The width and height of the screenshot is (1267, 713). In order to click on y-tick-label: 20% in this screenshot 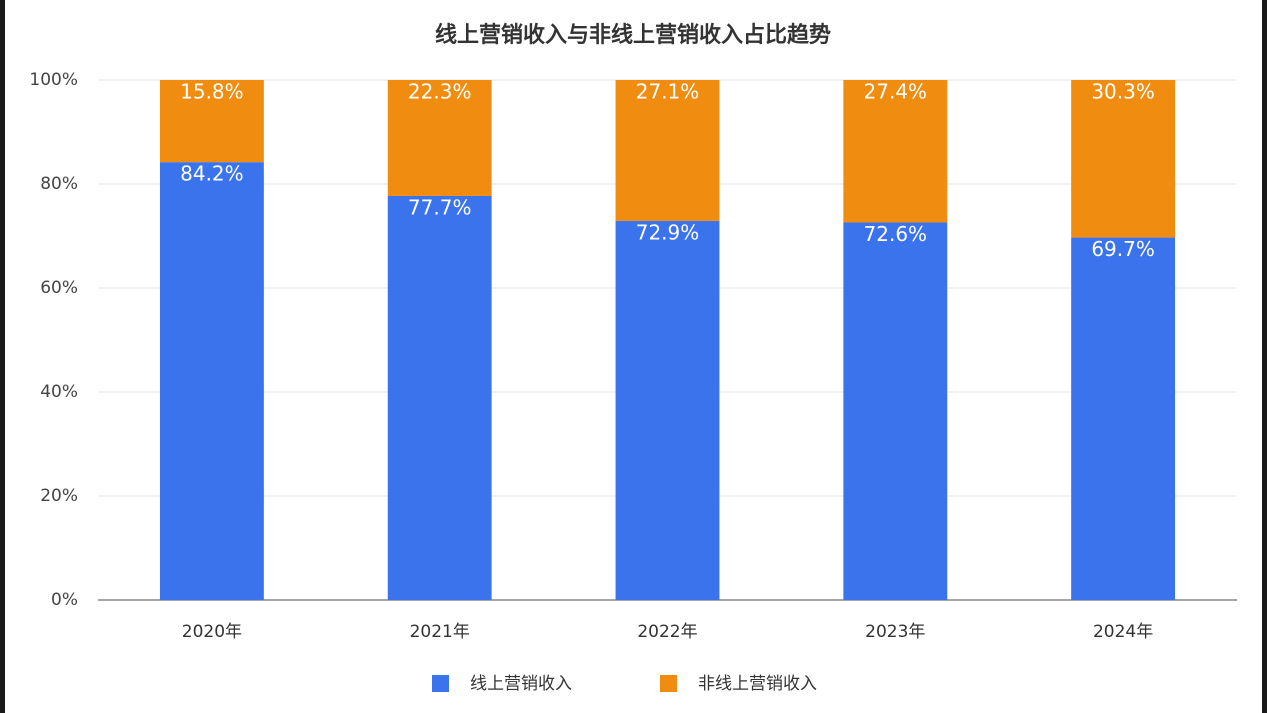, I will do `click(59, 496)`.